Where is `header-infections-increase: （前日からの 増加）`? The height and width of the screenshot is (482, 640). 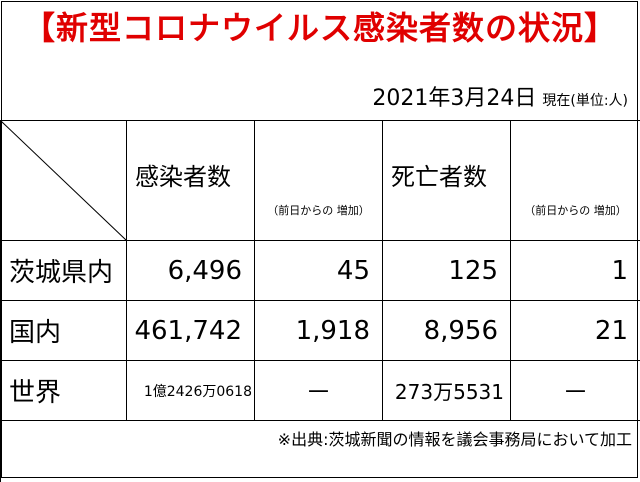 header-infections-increase: （前日からの 増加） is located at coordinates (319, 181).